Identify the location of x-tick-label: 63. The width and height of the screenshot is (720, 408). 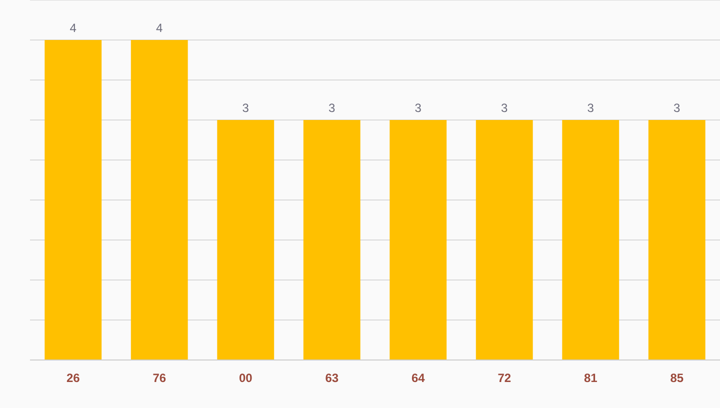
(332, 378).